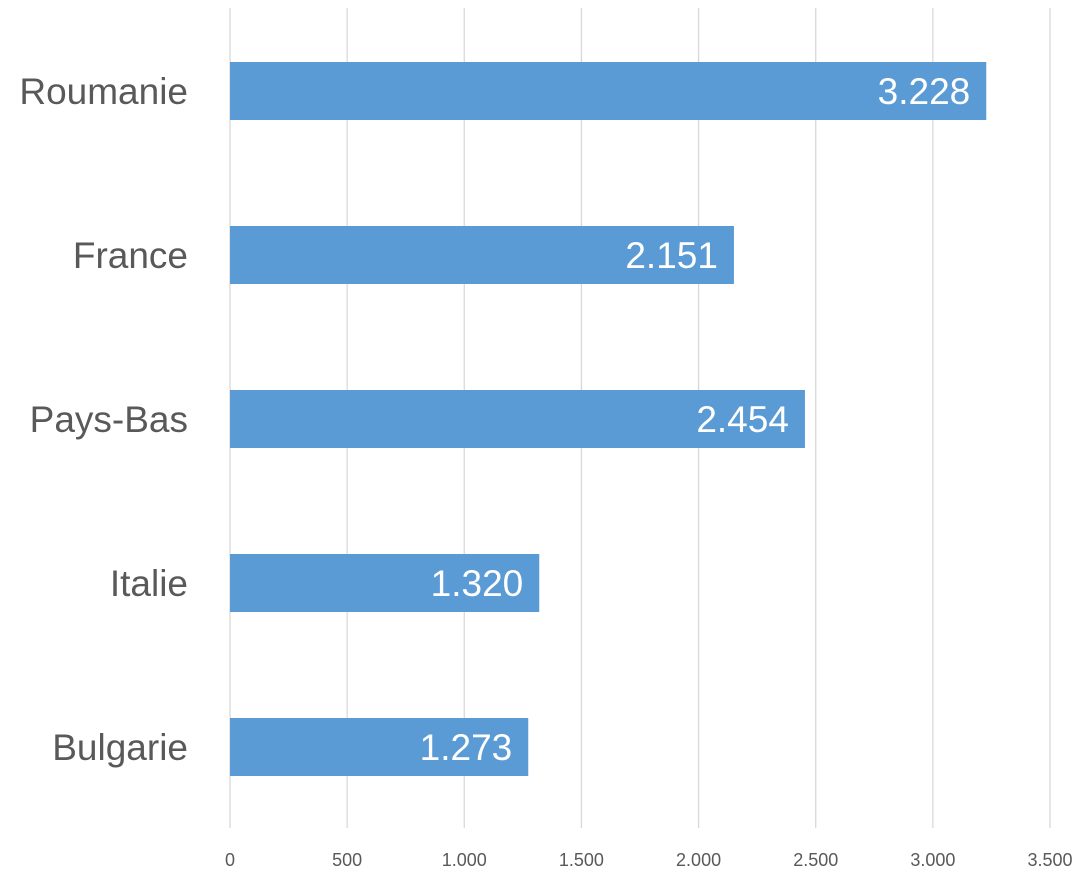  What do you see at coordinates (698, 860) in the screenshot?
I see `x-tick-label-4: 2.000` at bounding box center [698, 860].